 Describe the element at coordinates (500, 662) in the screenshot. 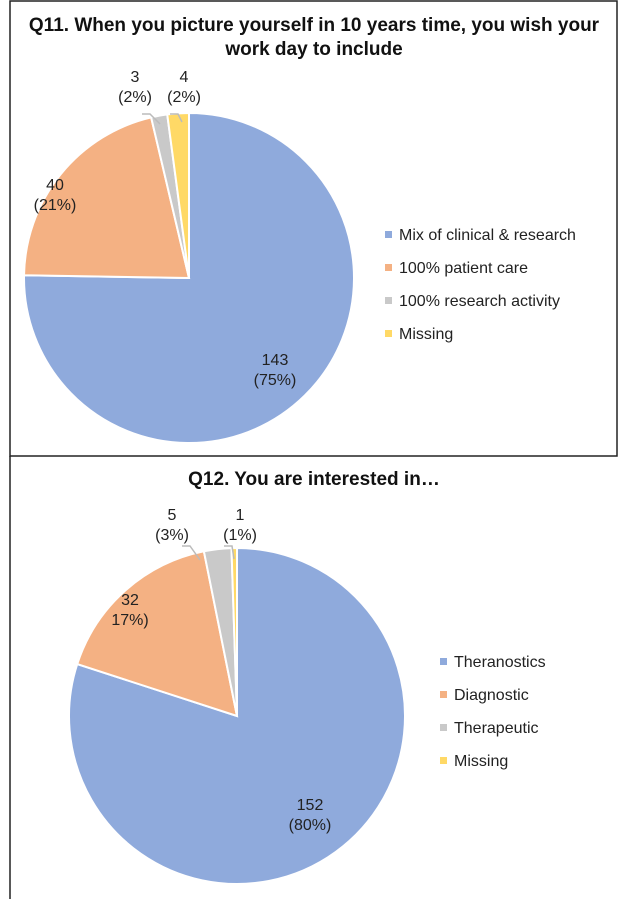

I see `legend-label: Theranostics` at that location.